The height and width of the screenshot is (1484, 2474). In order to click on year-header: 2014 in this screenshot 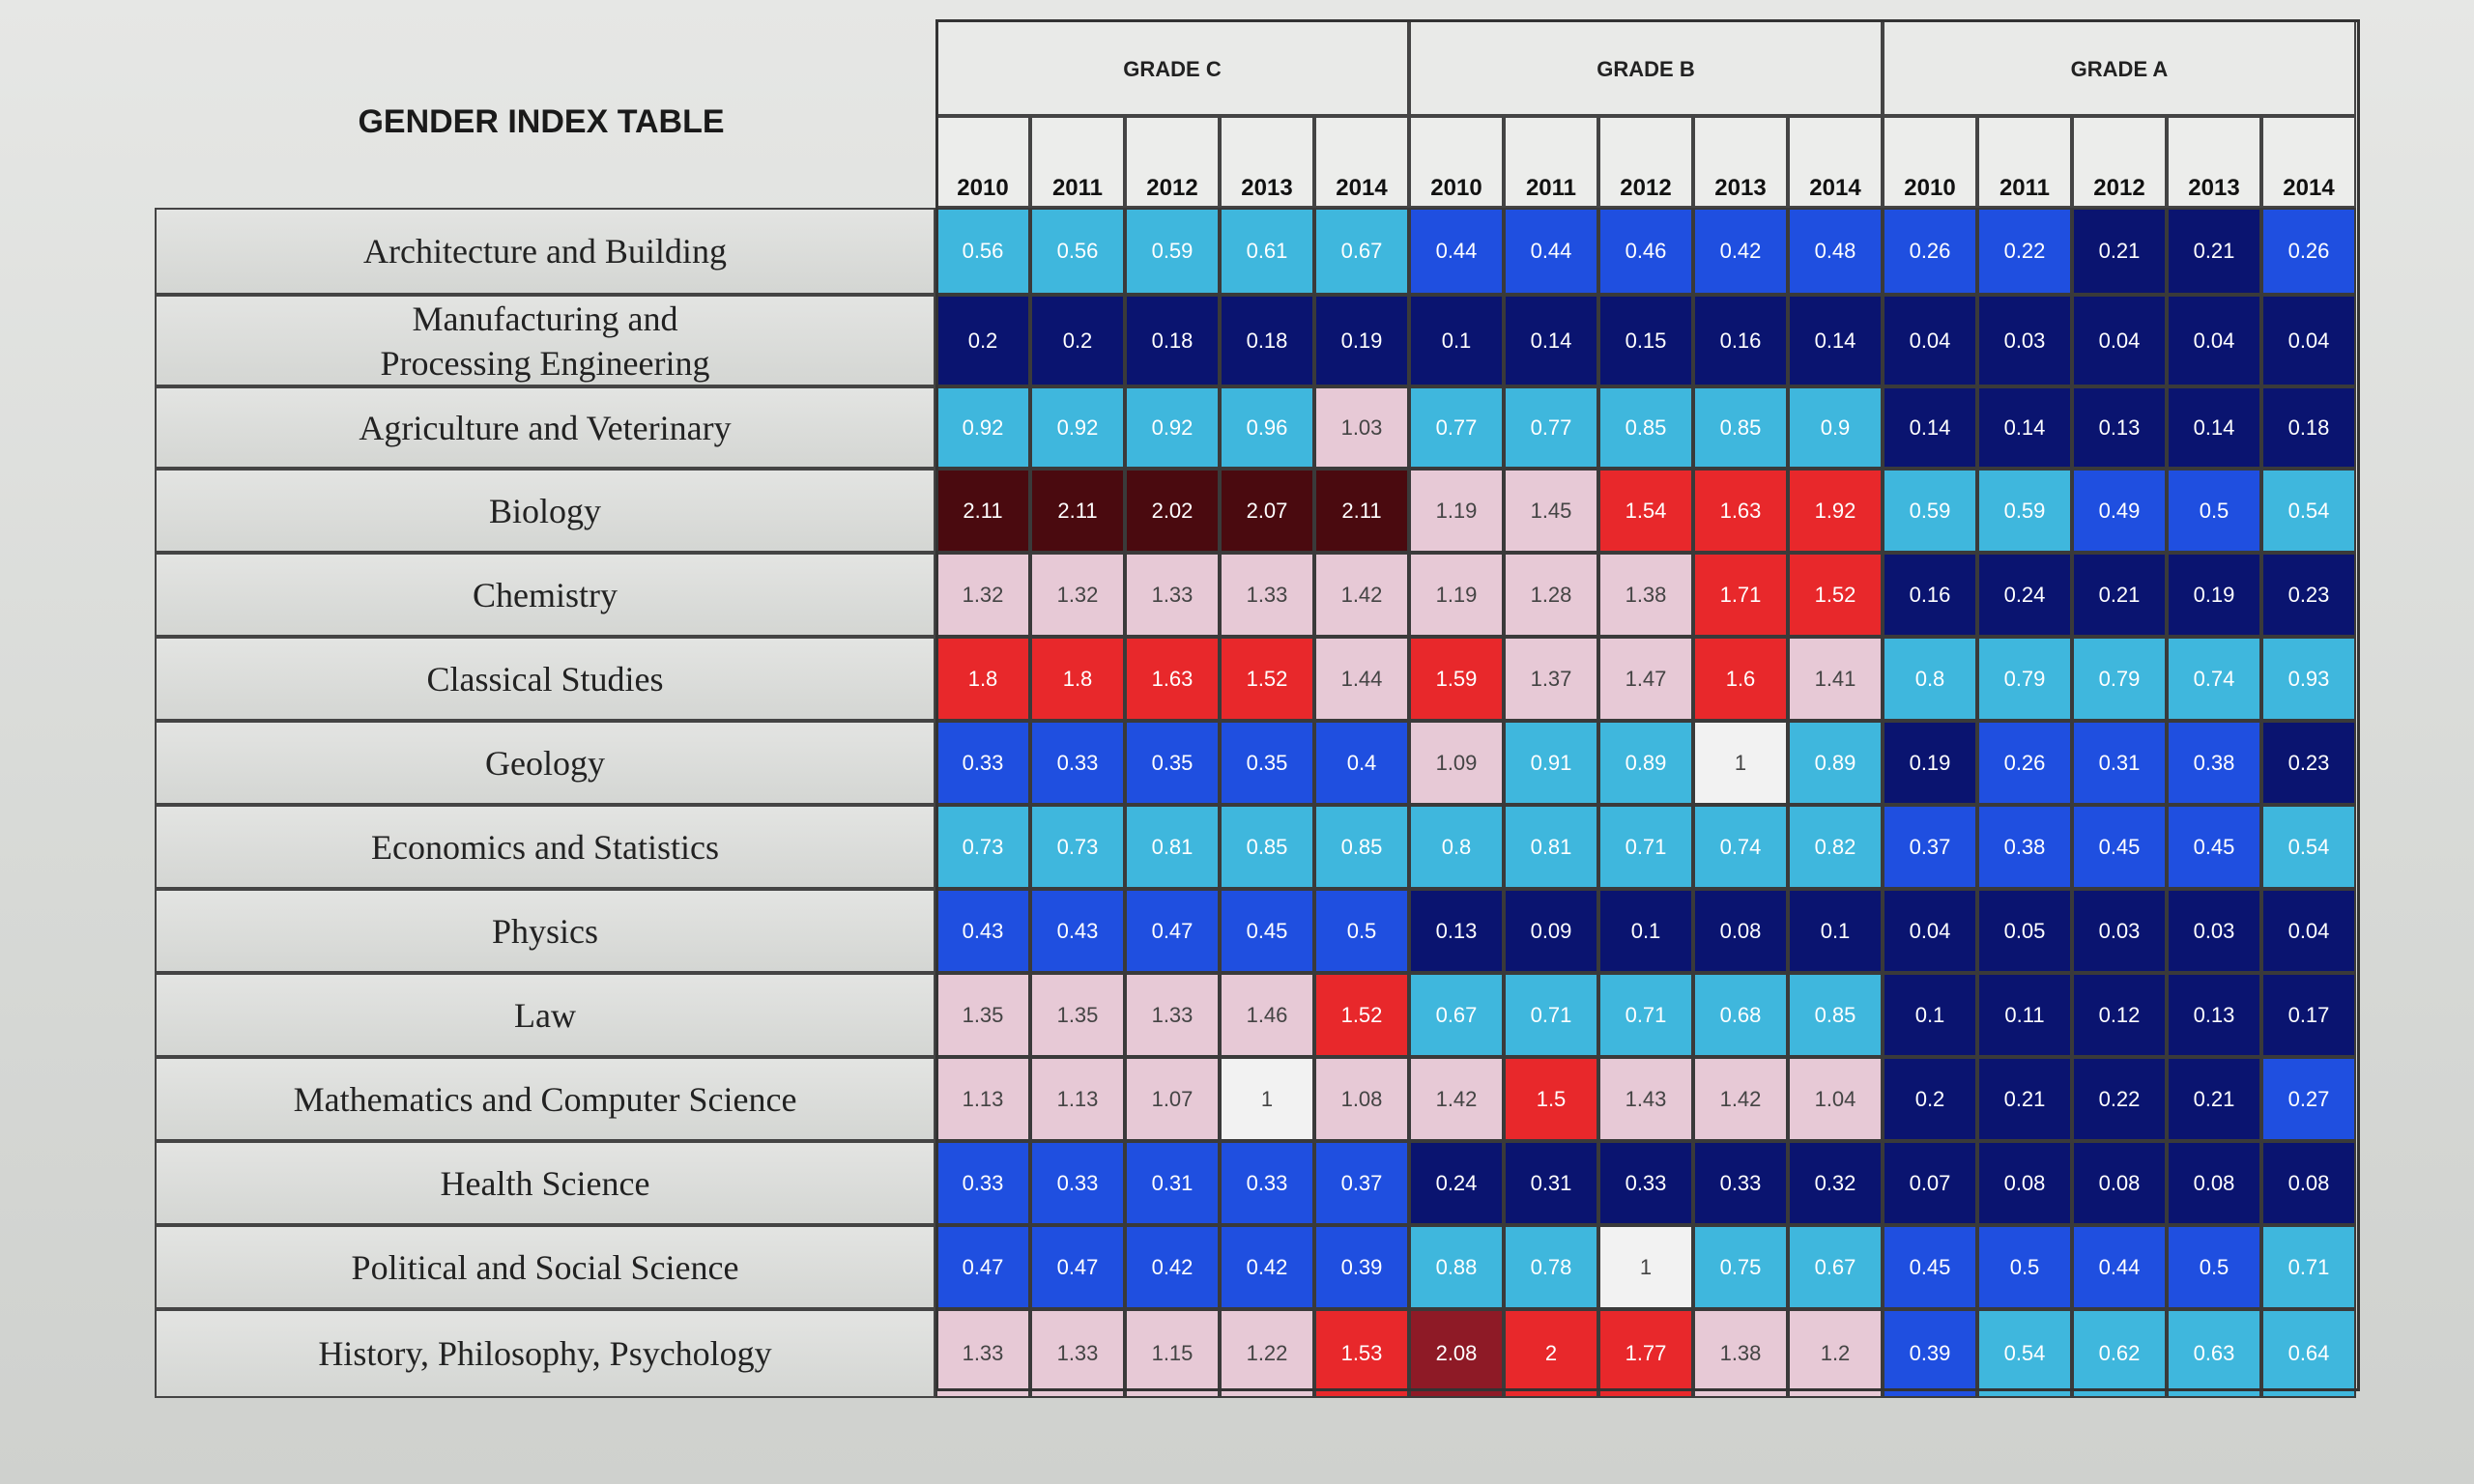, I will do `click(2308, 162)`.